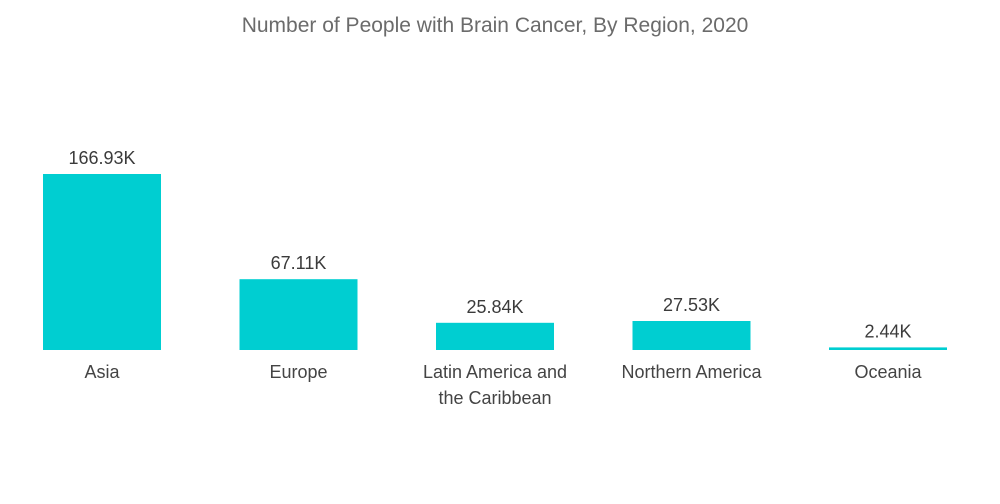 Image resolution: width=1000 pixels, height=504 pixels. I want to click on category-label-1: Europe, so click(298, 372).